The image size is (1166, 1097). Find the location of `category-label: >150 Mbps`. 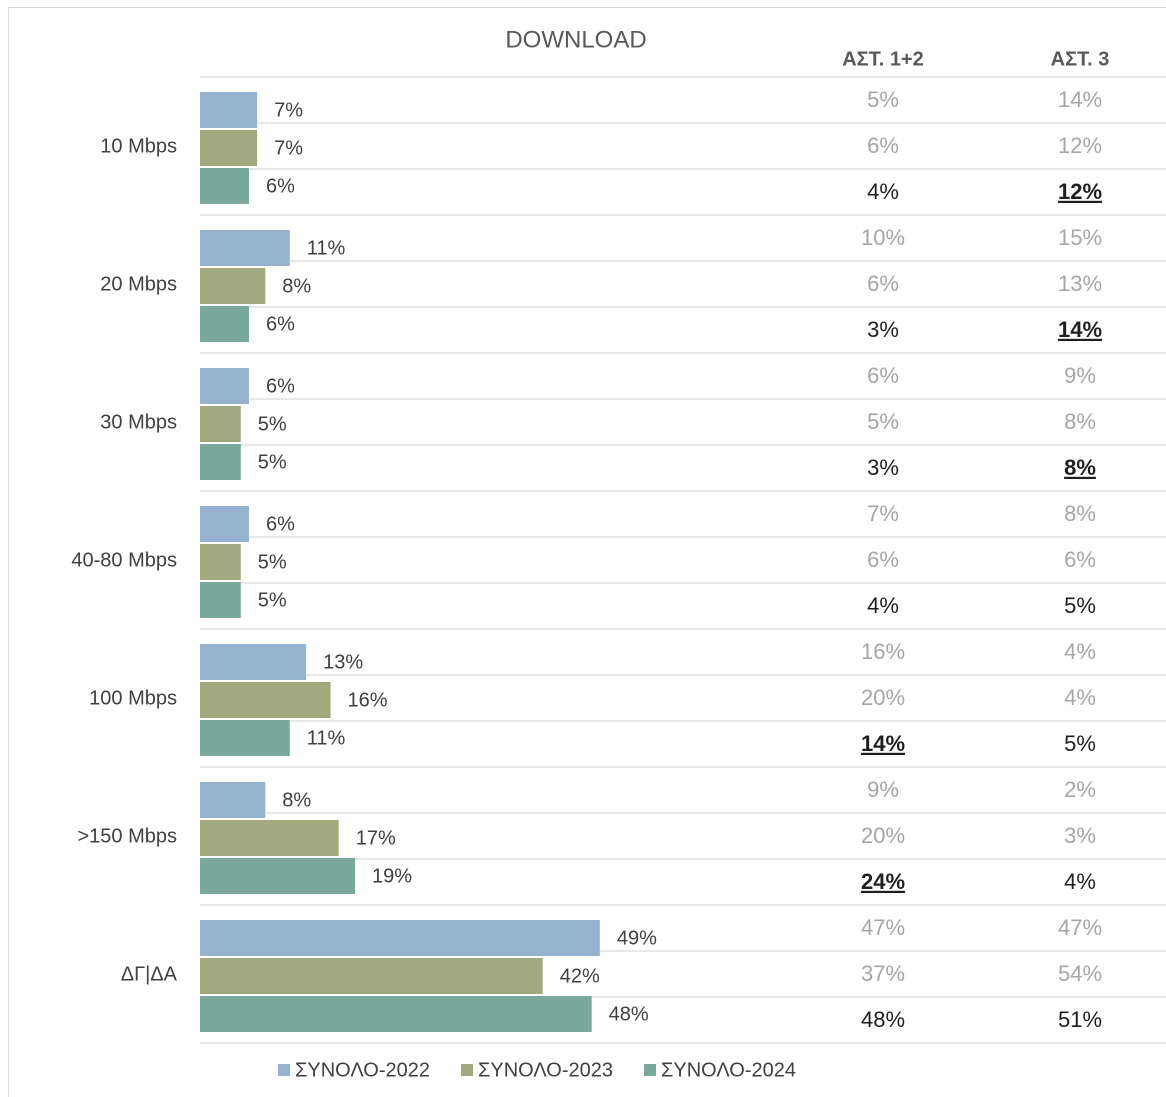

category-label: >150 Mbps is located at coordinates (127, 836).